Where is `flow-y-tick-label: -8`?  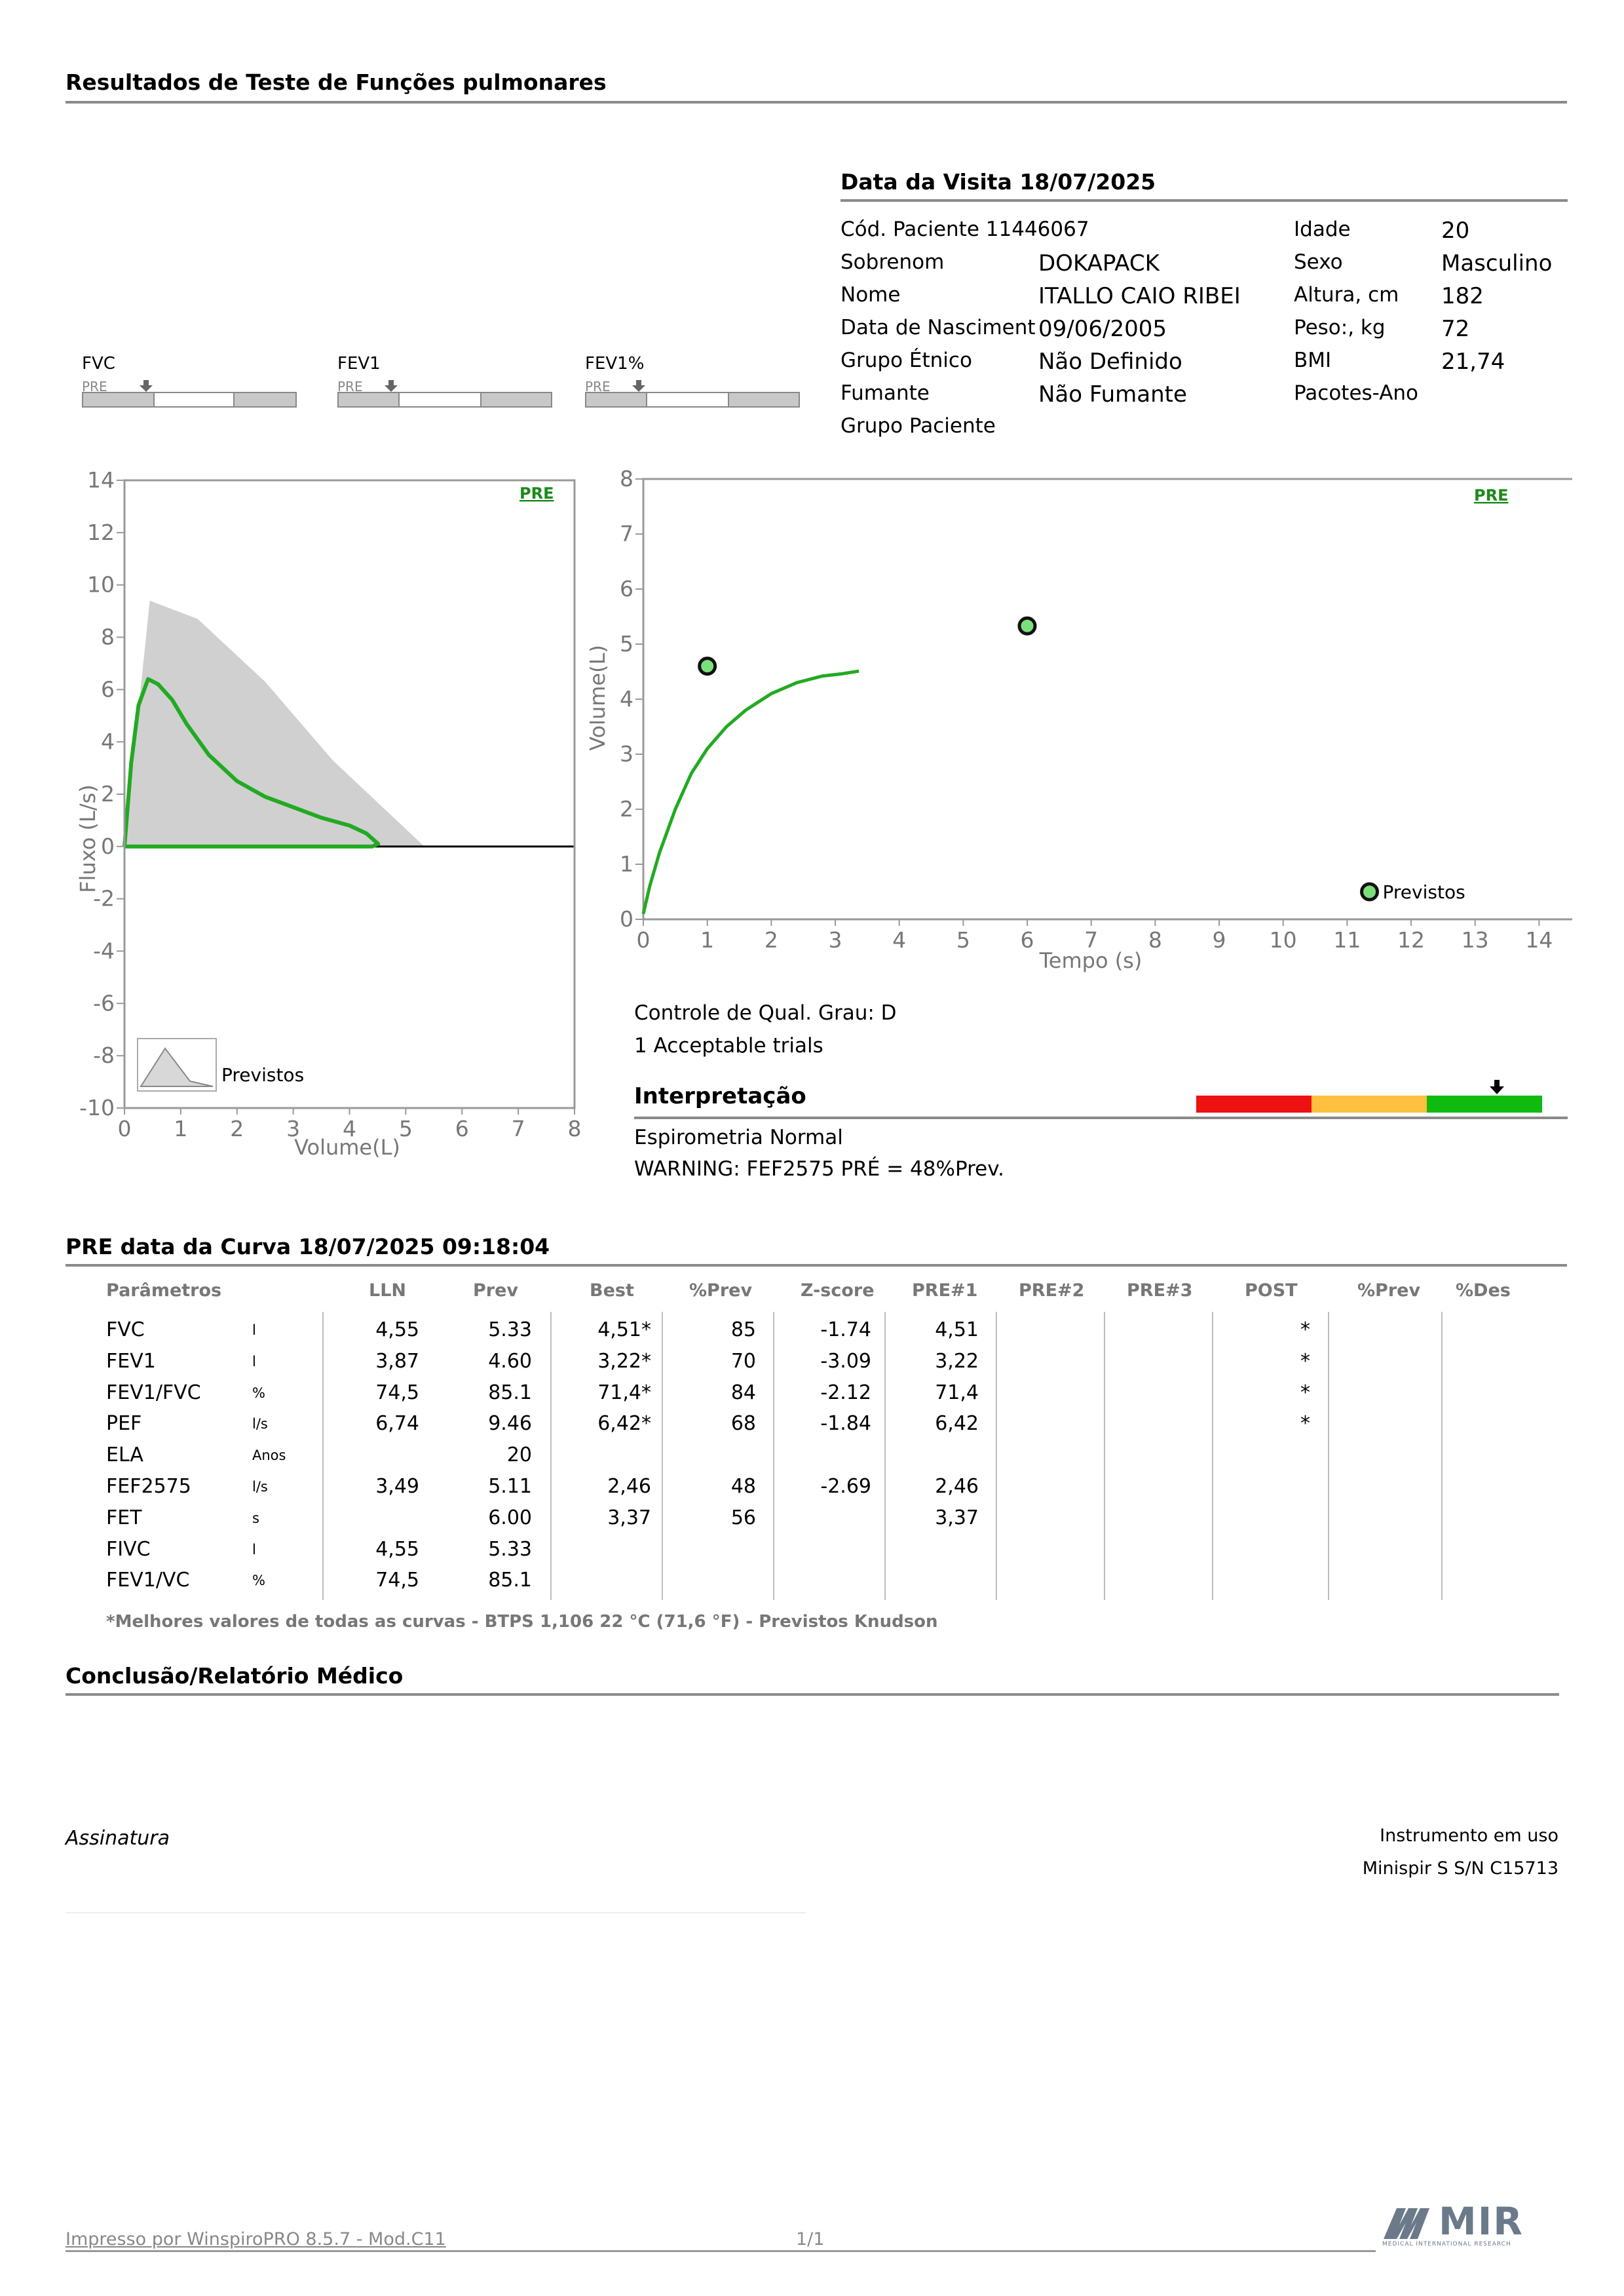
flow-y-tick-label: -8 is located at coordinates (104, 1055).